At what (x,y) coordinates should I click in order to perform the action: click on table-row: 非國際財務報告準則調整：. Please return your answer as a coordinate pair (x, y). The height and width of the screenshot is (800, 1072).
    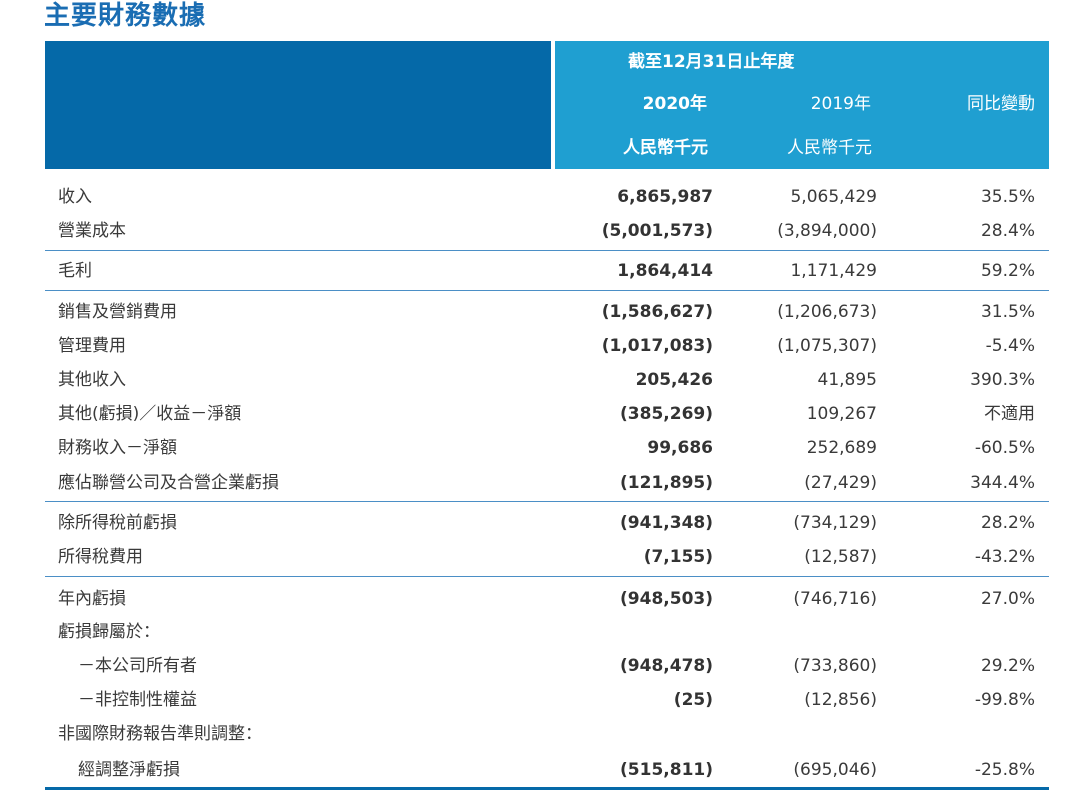
    Looking at the image, I should click on (547, 734).